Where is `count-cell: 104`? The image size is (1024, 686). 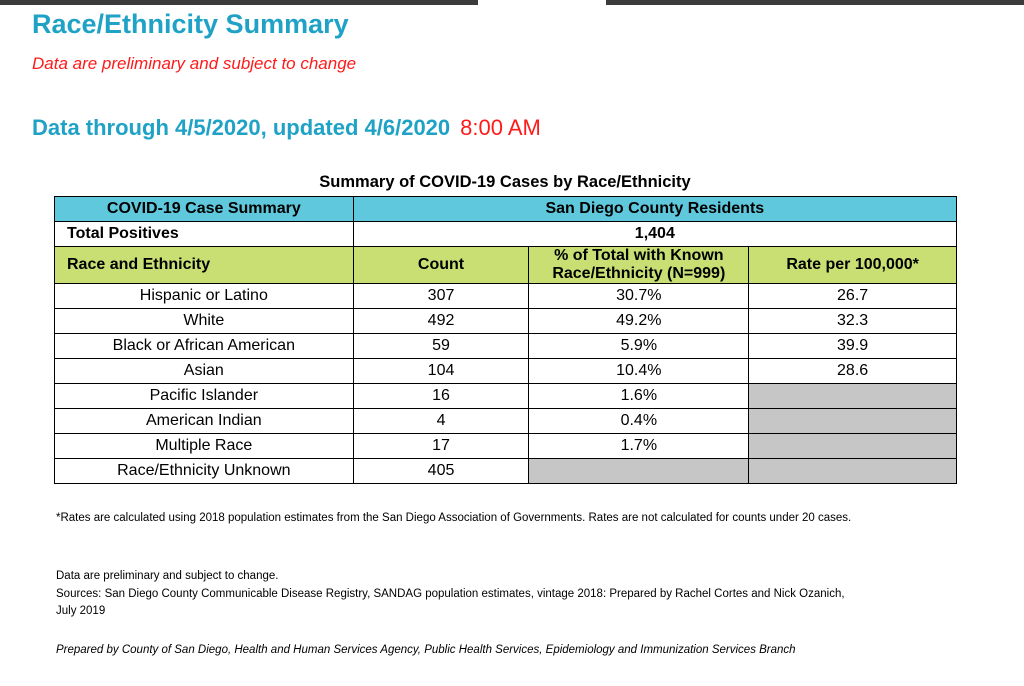 count-cell: 104 is located at coordinates (441, 371).